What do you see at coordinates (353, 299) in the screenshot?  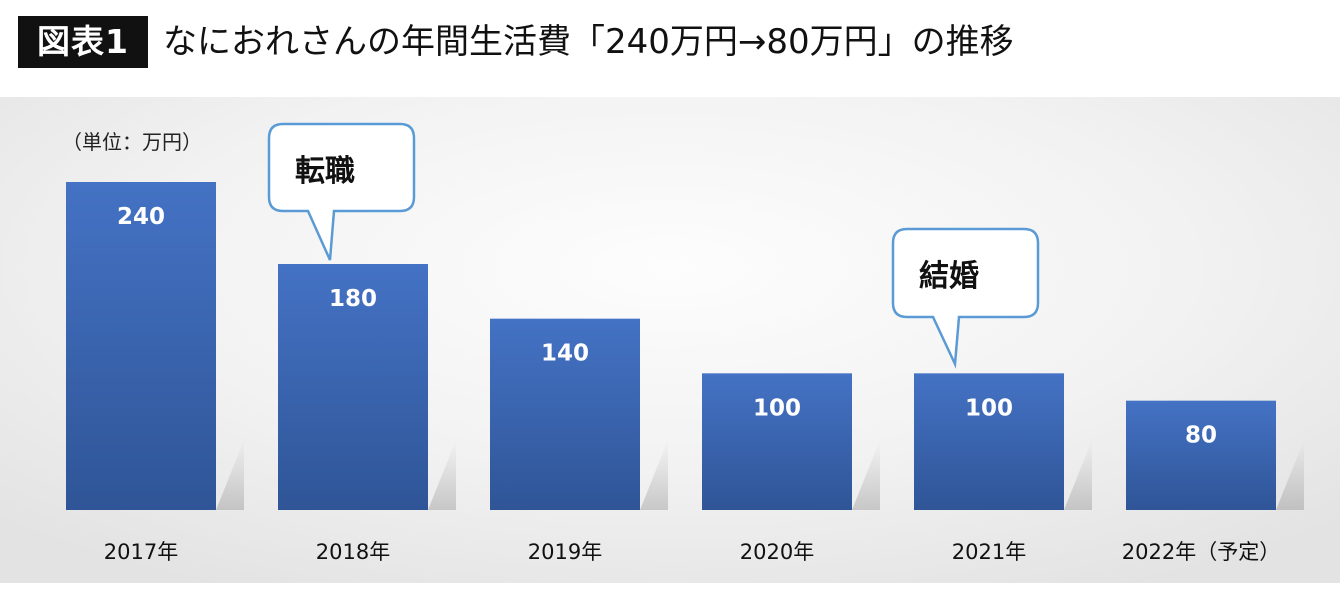 I see `data-label: 180` at bounding box center [353, 299].